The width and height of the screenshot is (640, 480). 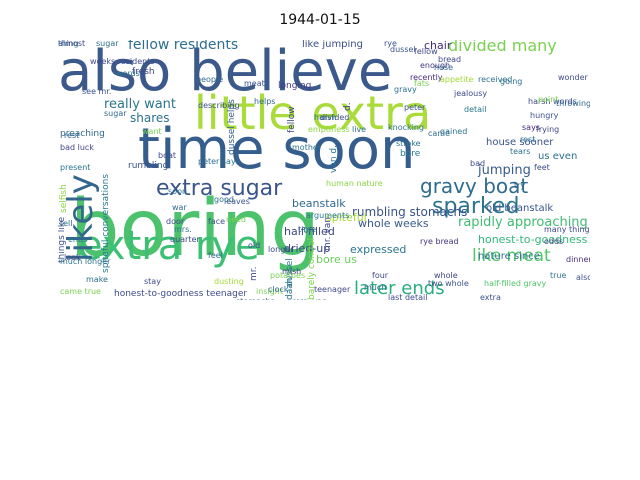 I want to click on cloud-word: divided, so click(x=335, y=117).